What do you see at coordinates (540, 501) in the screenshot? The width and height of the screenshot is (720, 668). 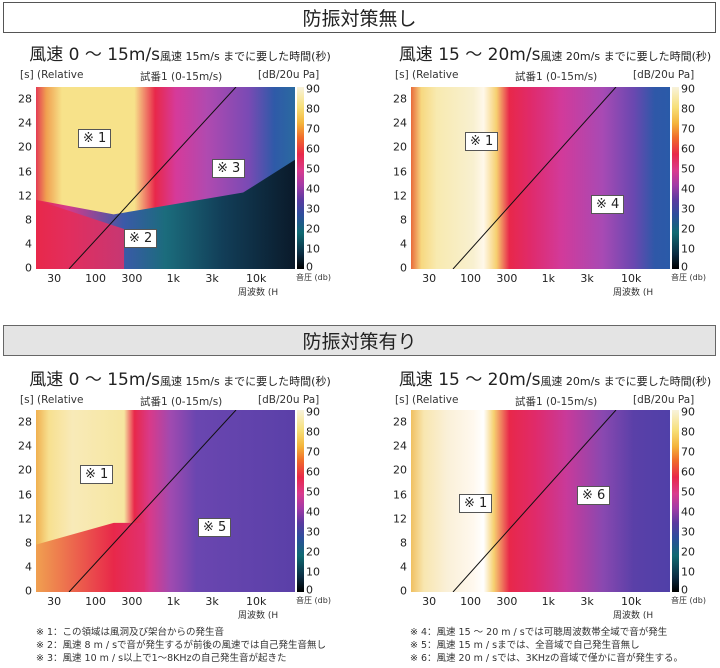 I see `heatmap: ※ 1 ※ 6` at bounding box center [540, 501].